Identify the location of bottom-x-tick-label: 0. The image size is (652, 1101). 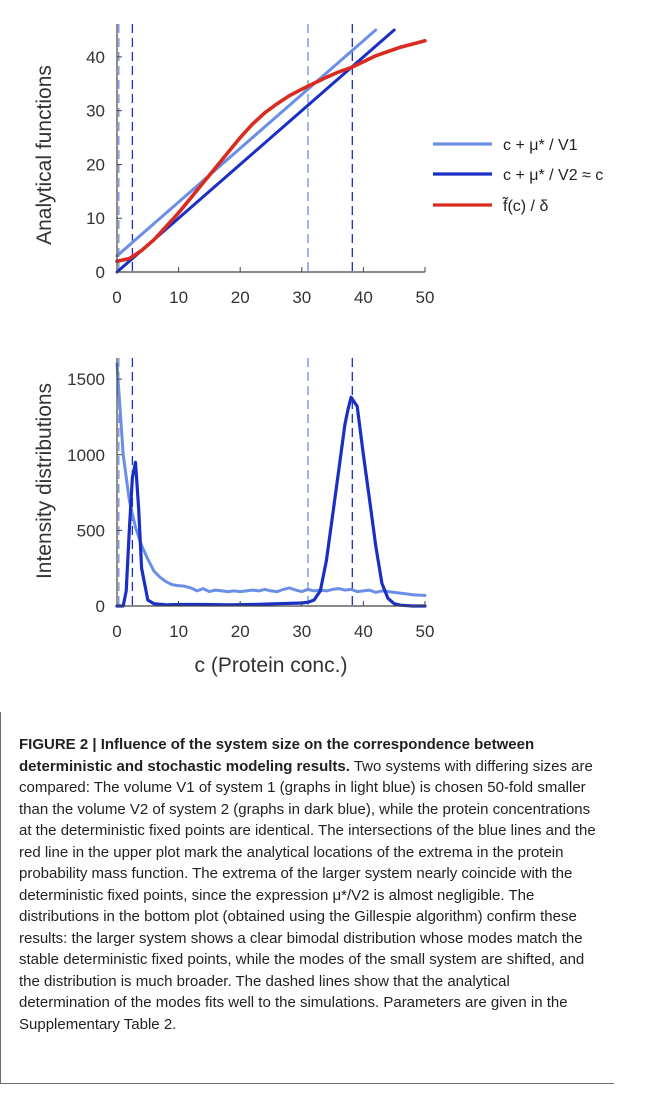
(116, 631).